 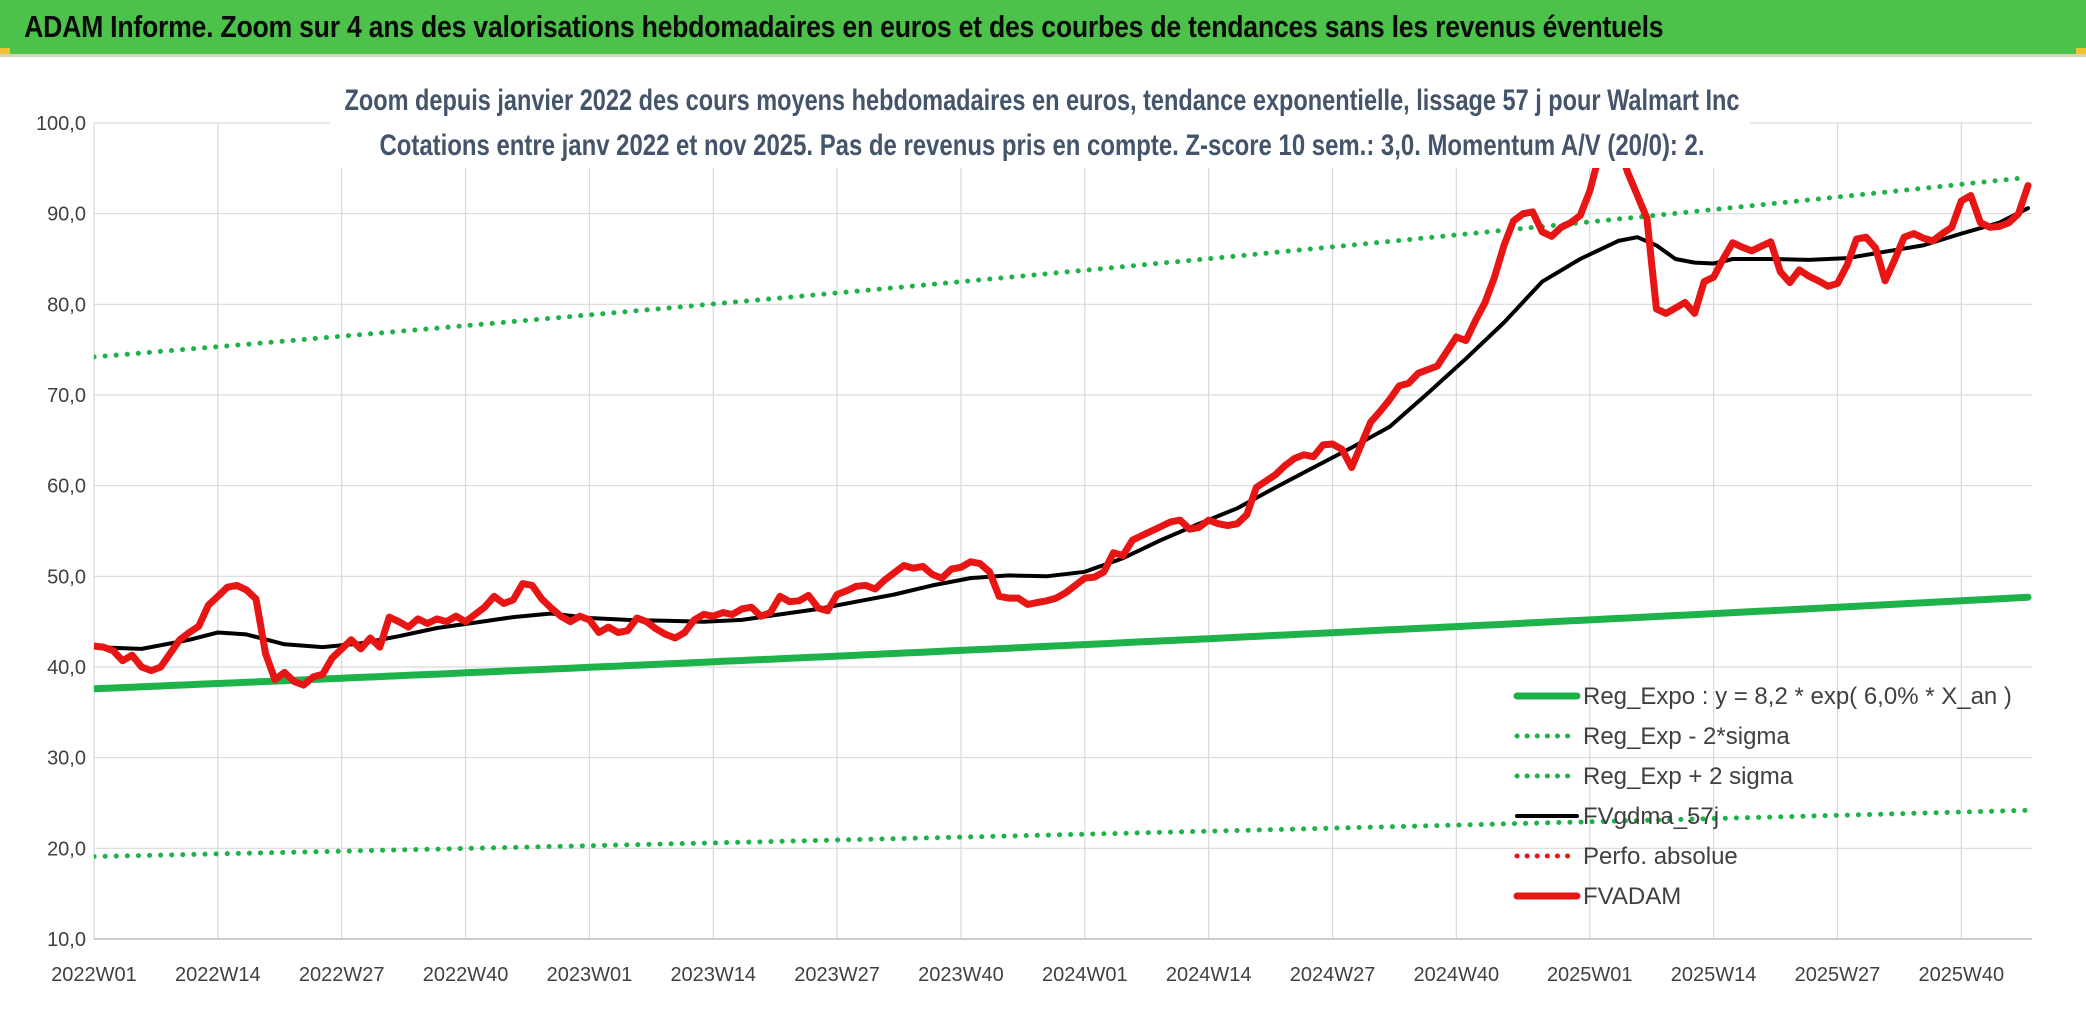 What do you see at coordinates (66, 305) in the screenshot?
I see `y-tick-label: 80,0` at bounding box center [66, 305].